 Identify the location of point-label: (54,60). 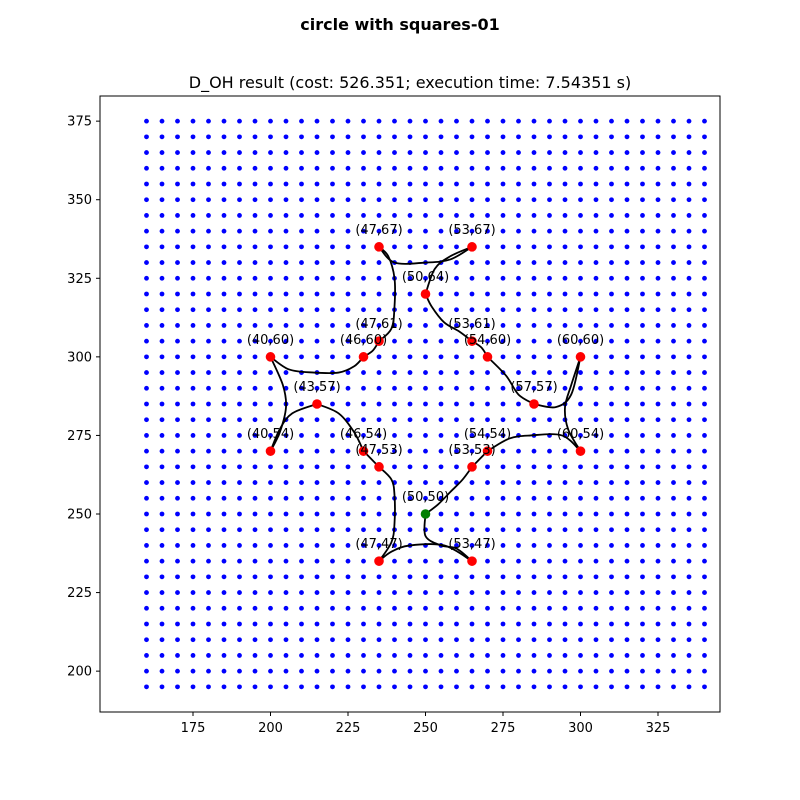
(487, 340).